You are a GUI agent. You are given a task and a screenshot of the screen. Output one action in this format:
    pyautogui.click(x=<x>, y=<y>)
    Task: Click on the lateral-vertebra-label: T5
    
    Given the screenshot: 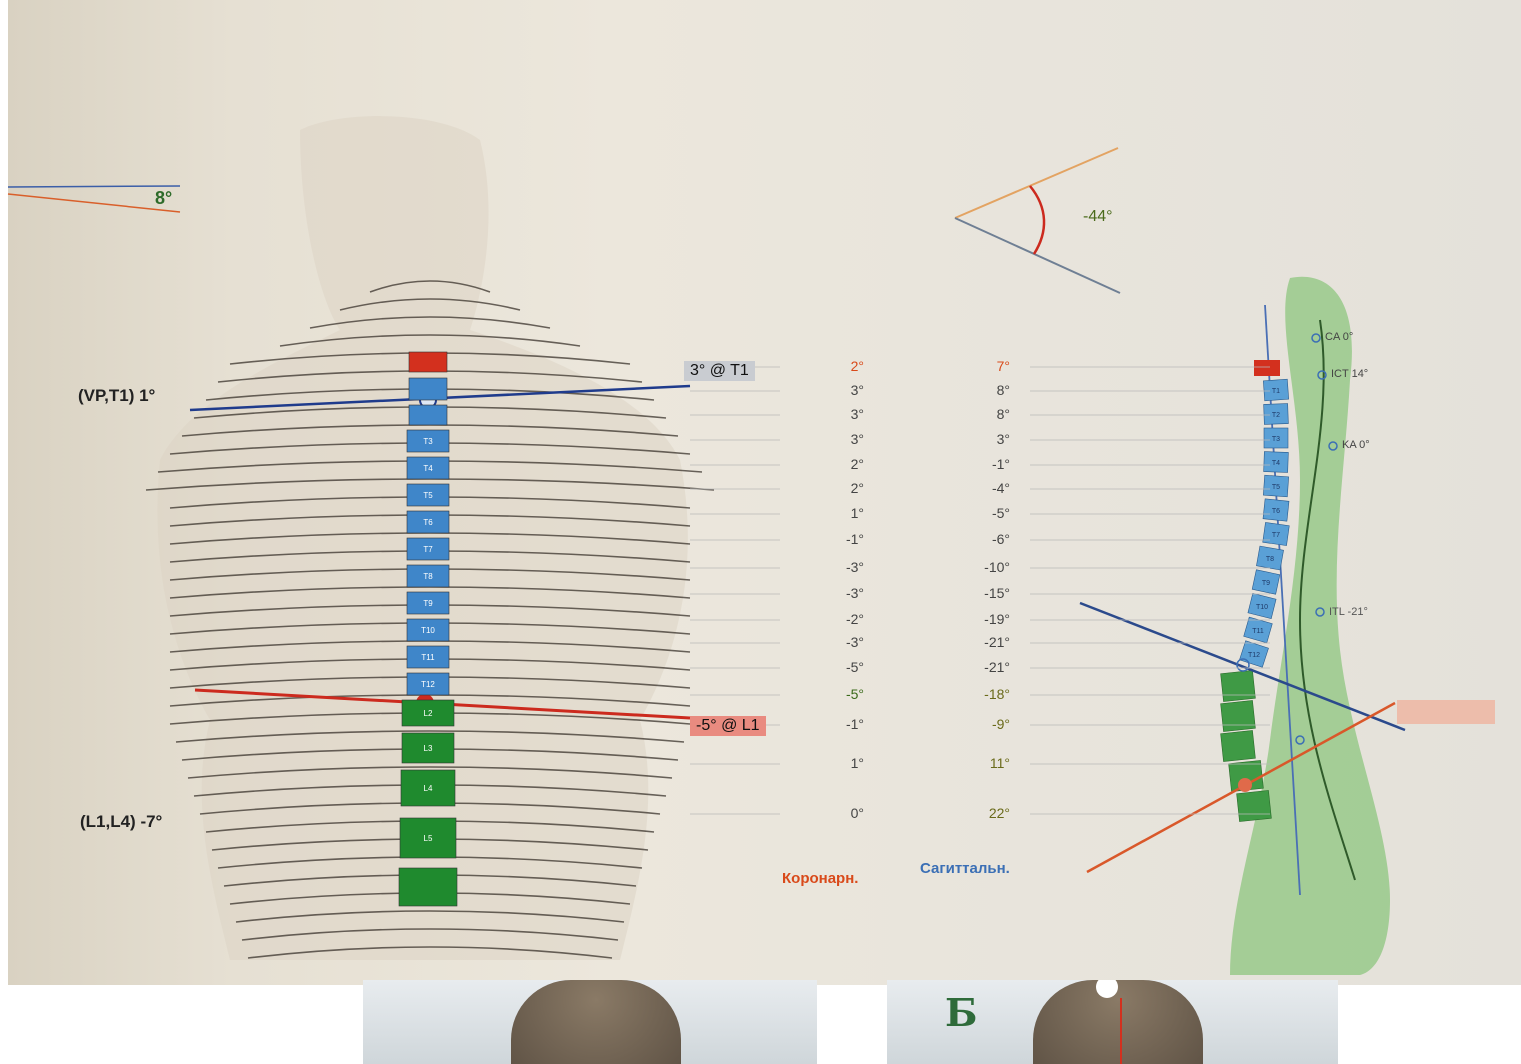 What is the action you would take?
    pyautogui.click(x=1276, y=487)
    